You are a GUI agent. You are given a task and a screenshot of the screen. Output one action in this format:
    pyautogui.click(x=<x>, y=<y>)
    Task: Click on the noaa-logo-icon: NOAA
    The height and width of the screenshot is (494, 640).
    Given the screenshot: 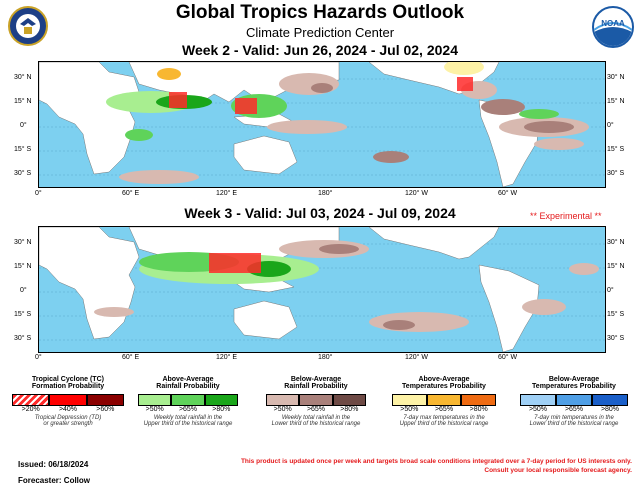 What is the action you would take?
    pyautogui.click(x=613, y=27)
    